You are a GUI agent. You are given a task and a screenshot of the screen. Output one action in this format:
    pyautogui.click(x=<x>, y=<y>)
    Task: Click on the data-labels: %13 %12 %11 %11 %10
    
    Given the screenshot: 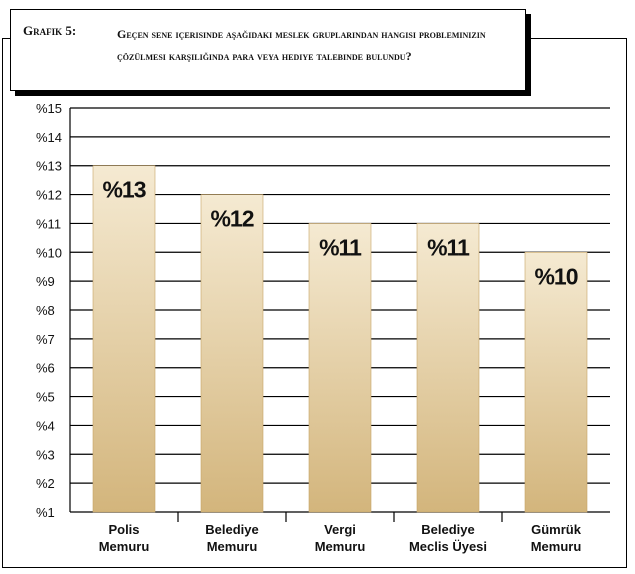 What is the action you would take?
    pyautogui.click(x=340, y=233)
    